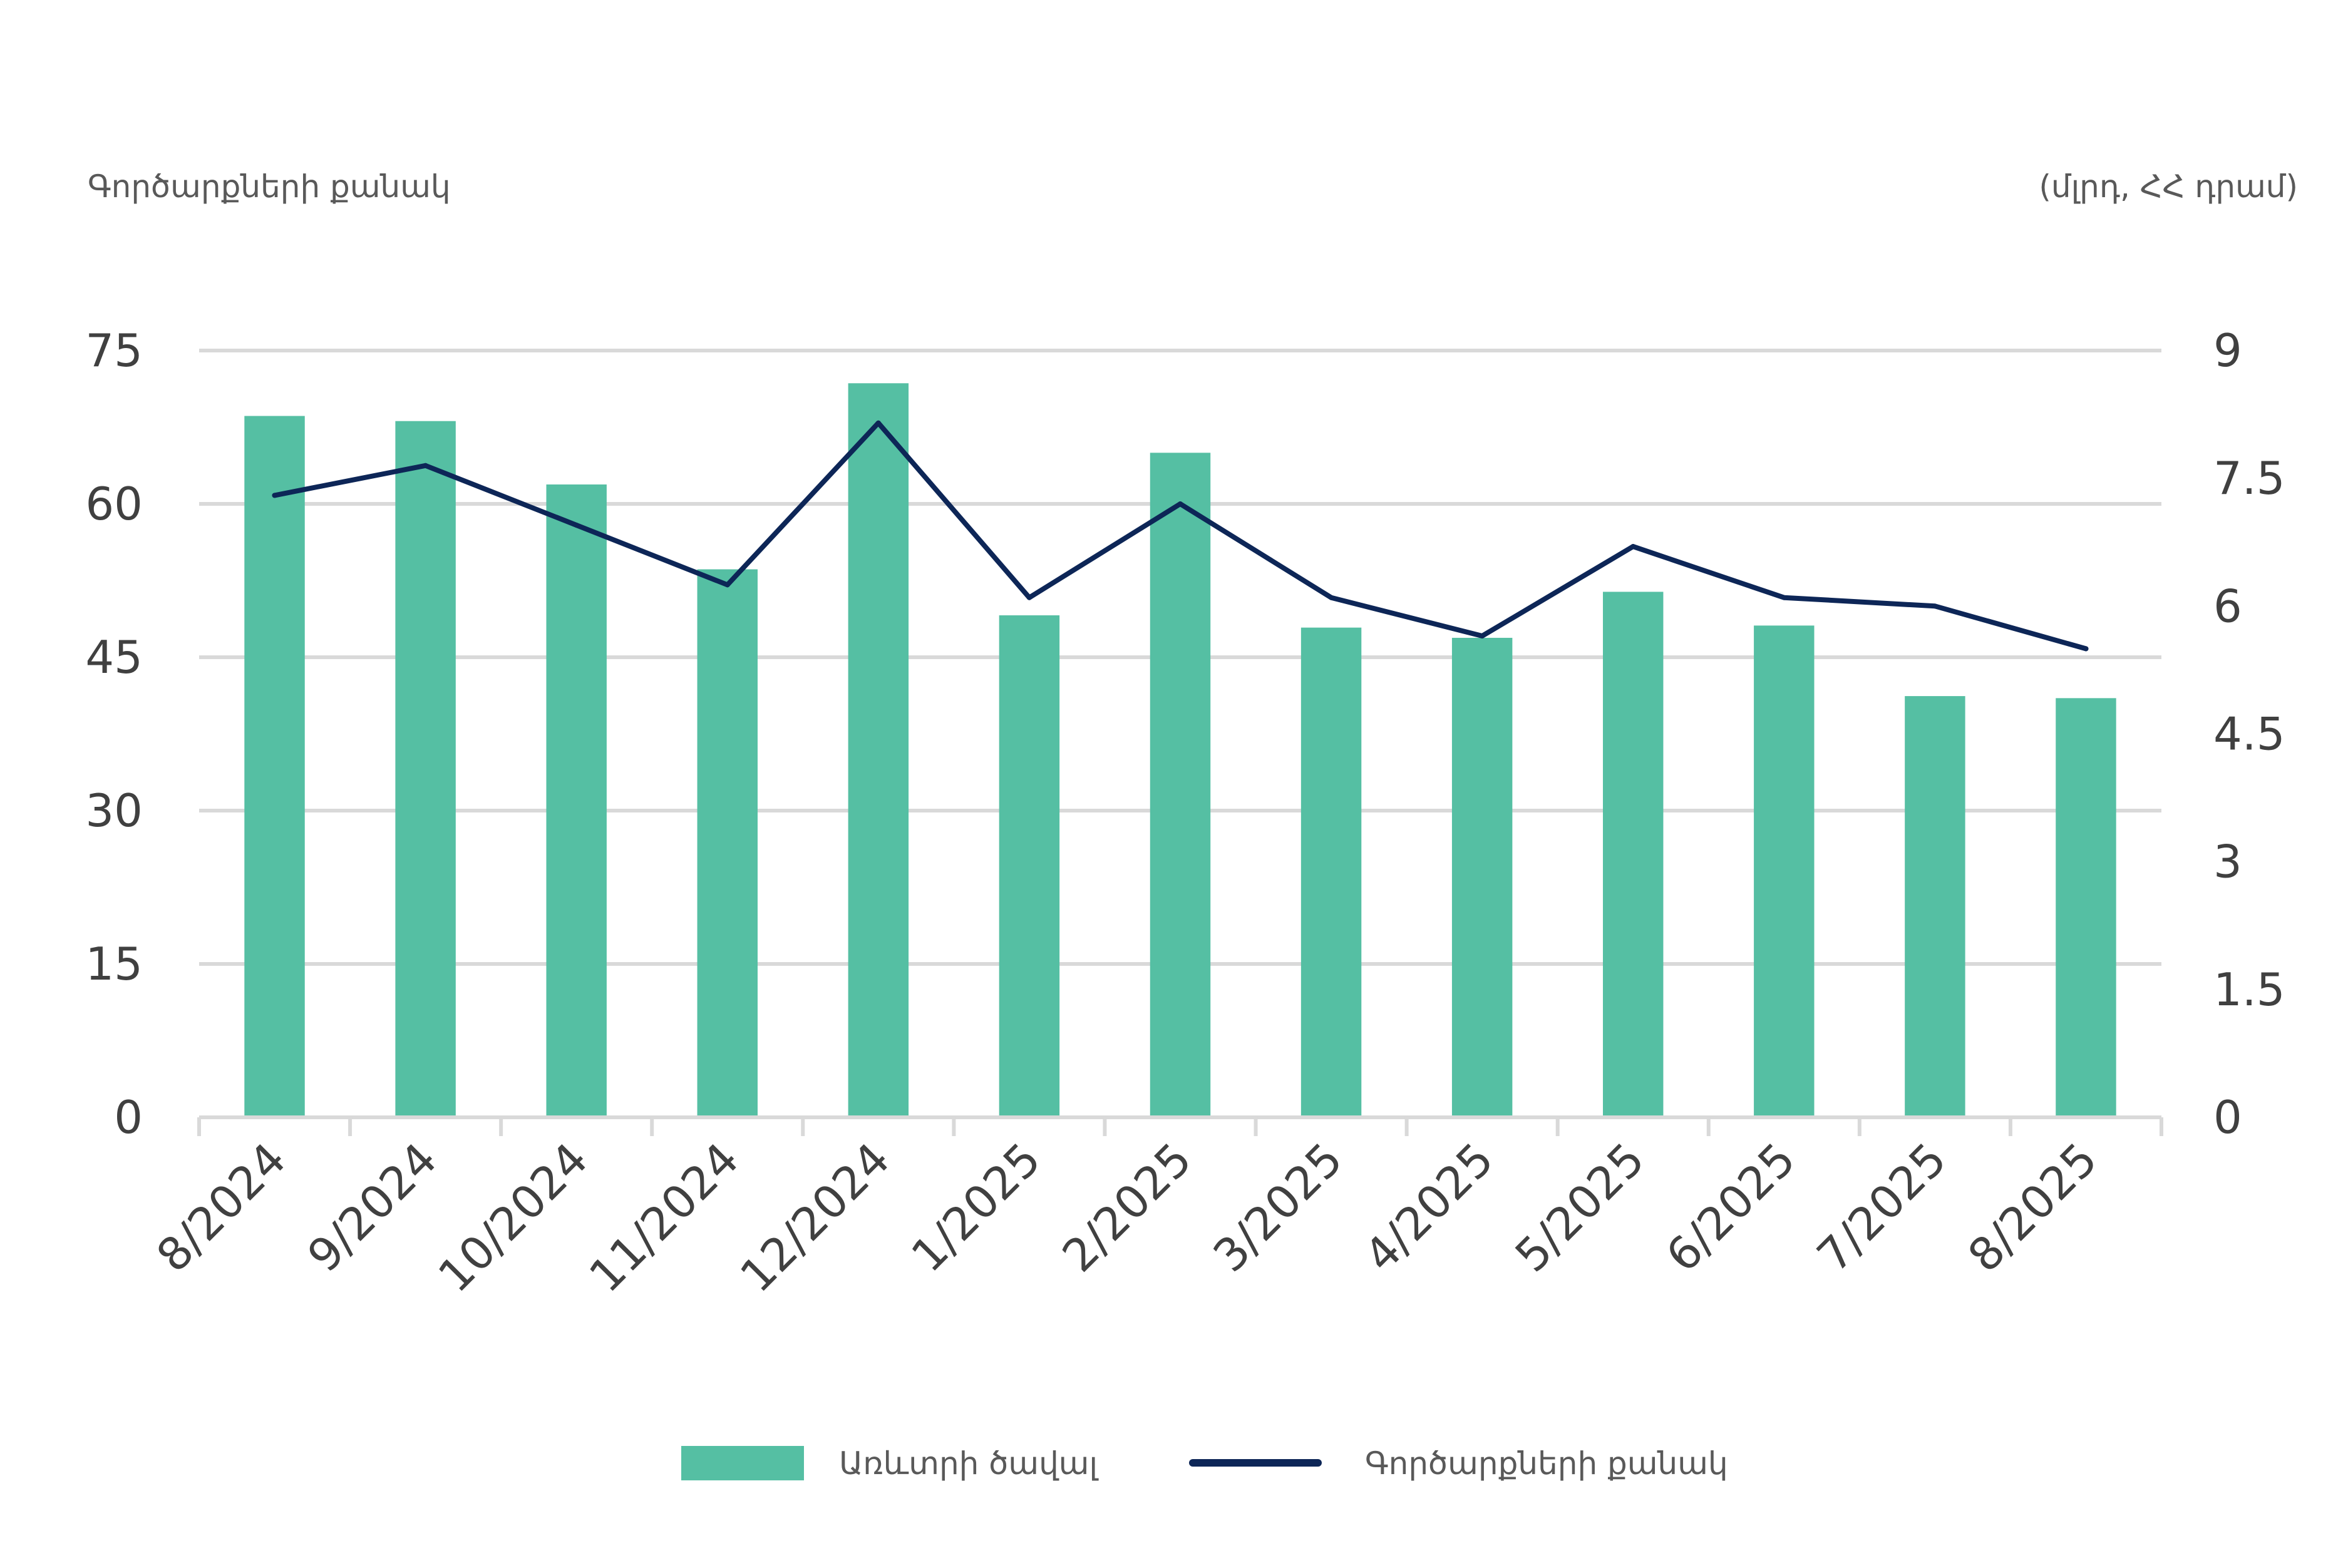 The width and height of the screenshot is (2348, 1568). I want to click on right-tick-label: 0, so click(2227, 1117).